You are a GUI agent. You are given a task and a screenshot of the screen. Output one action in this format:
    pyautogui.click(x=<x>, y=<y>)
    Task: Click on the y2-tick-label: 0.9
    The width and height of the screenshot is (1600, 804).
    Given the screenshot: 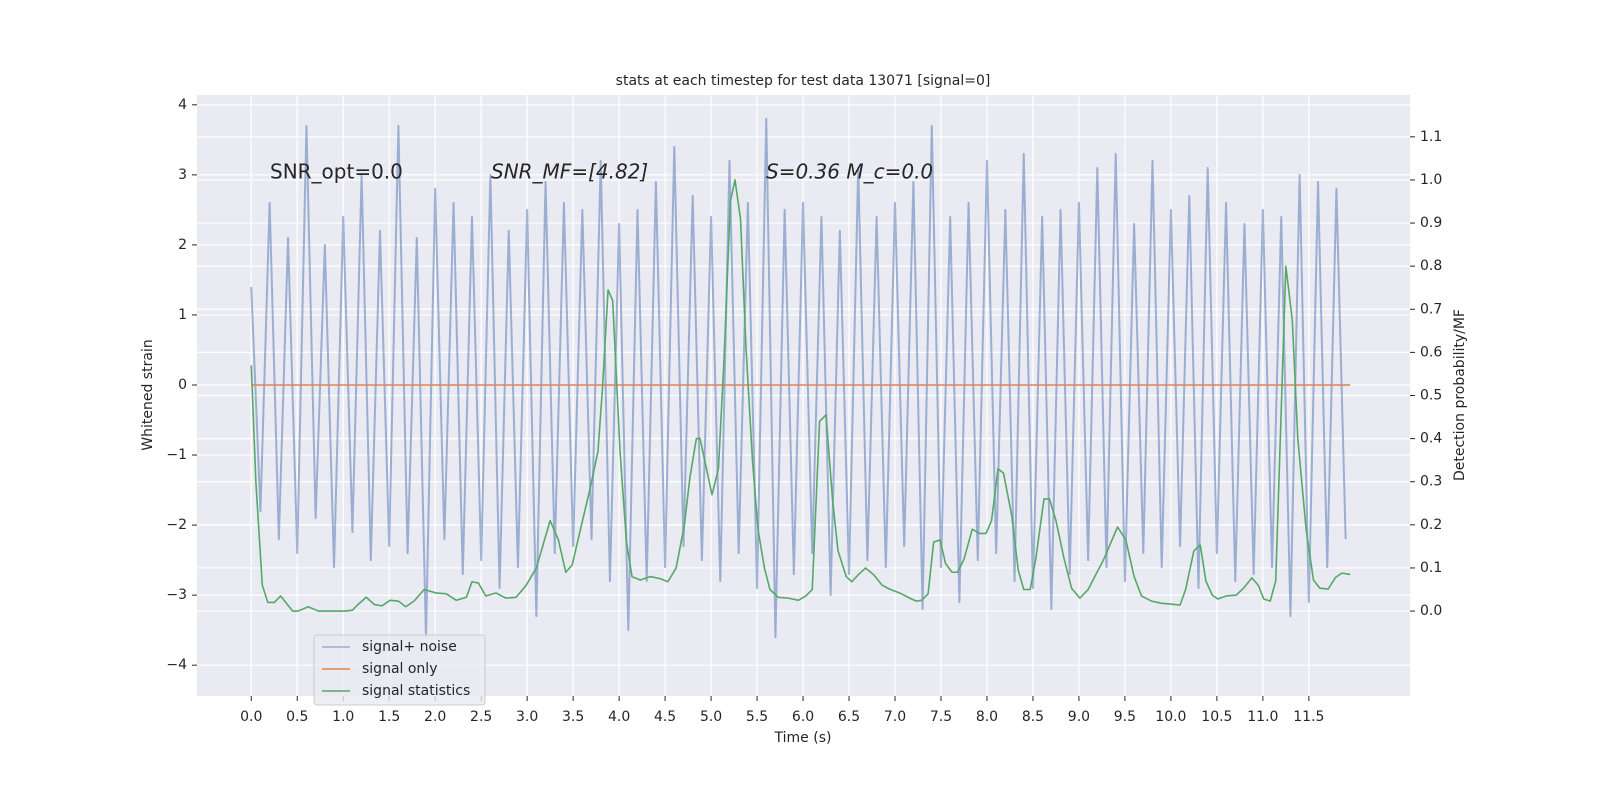 What is the action you would take?
    pyautogui.click(x=1431, y=223)
    